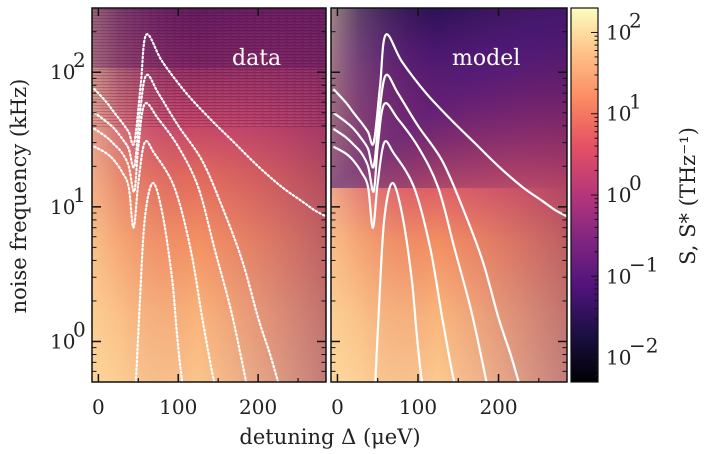 This screenshot has width=709, height=454. What do you see at coordinates (256, 58) in the screenshot?
I see `panel-label-data: data` at bounding box center [256, 58].